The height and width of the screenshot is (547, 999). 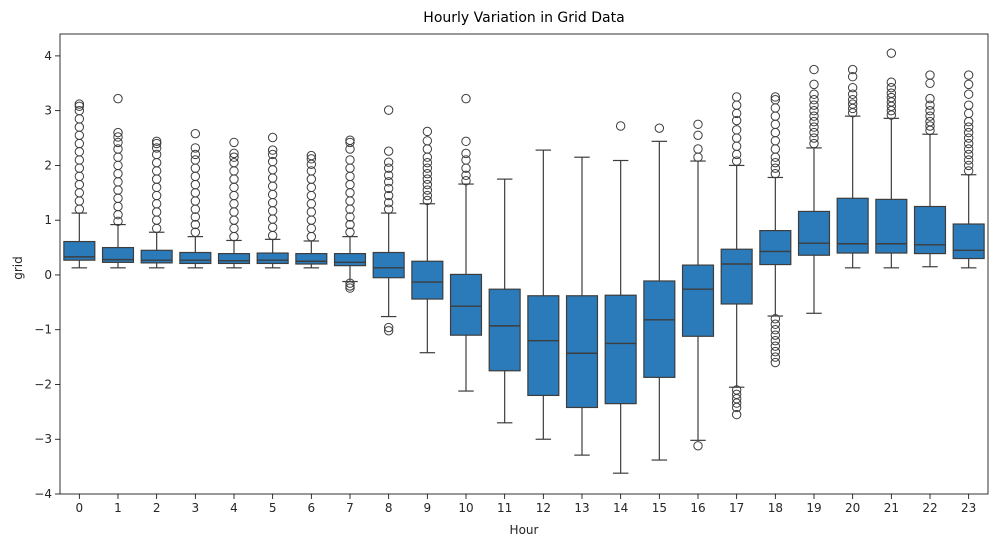 I want to click on y-tick-label: 0, so click(x=48, y=275).